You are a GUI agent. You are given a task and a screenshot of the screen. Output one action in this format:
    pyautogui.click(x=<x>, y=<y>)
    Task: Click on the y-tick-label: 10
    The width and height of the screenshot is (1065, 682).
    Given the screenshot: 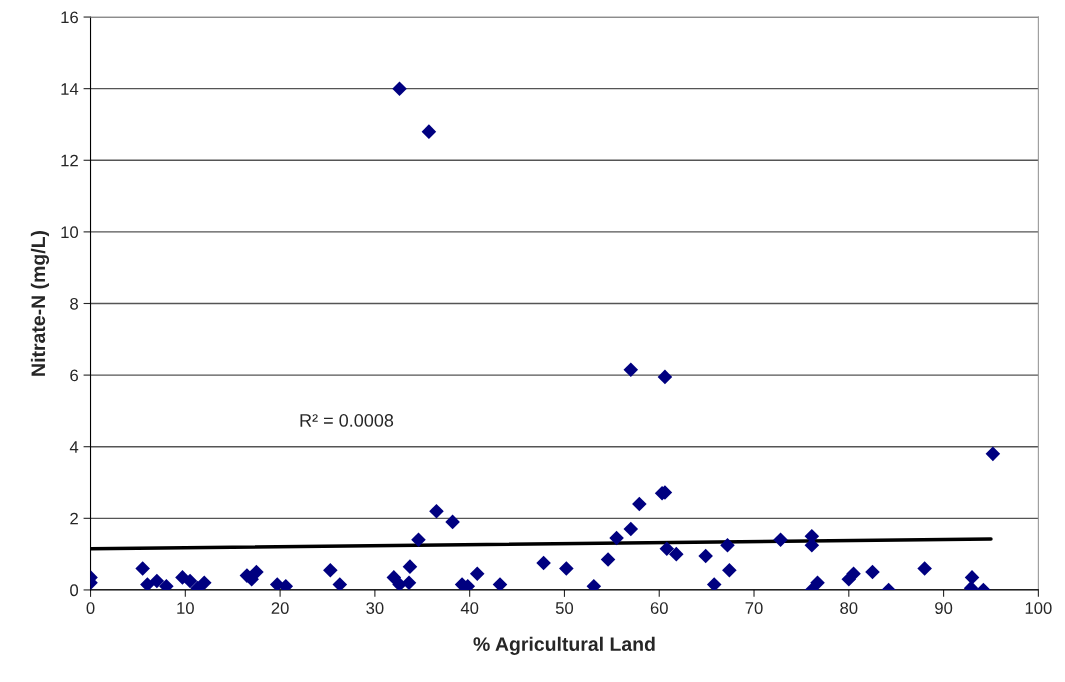 What is the action you would take?
    pyautogui.click(x=70, y=232)
    